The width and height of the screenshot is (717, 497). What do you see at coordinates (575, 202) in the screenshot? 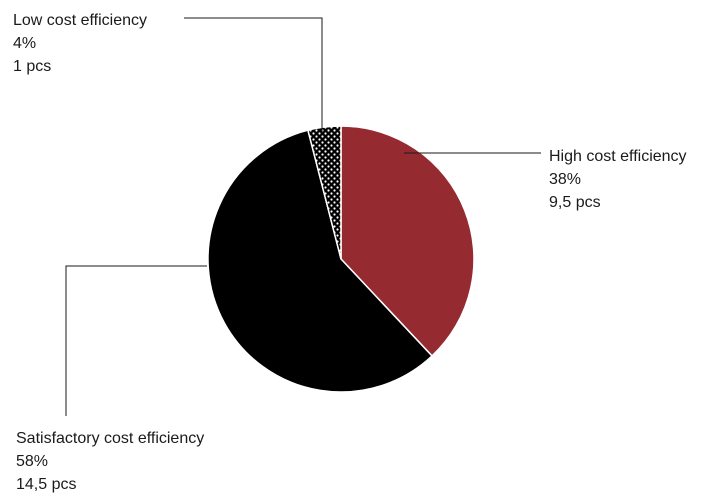
I see `slice-count-label: 9,5 pcs` at bounding box center [575, 202].